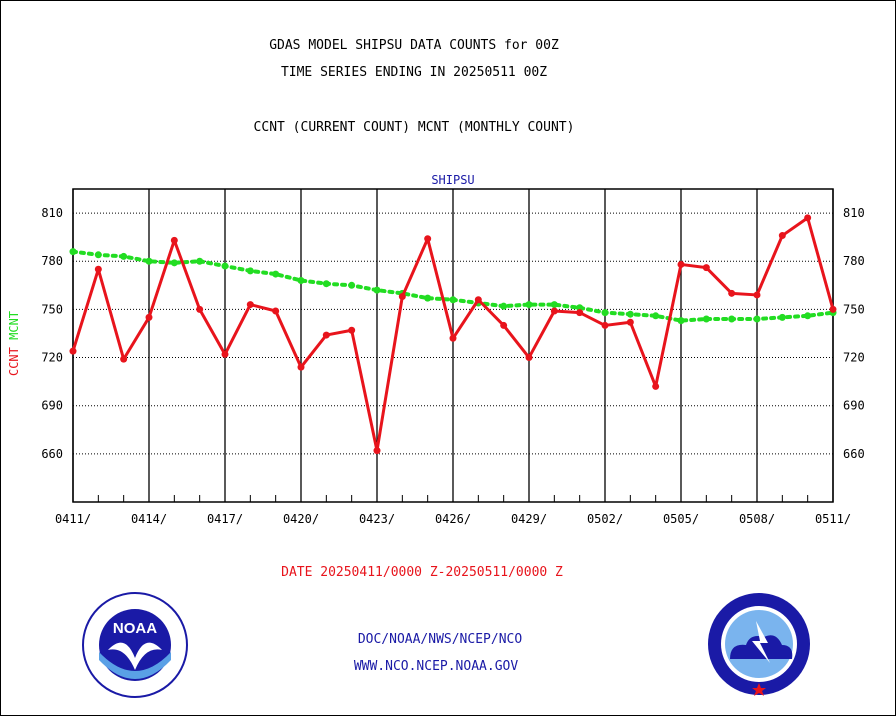  I want to click on y-tick-label-left: 660, so click(52, 454).